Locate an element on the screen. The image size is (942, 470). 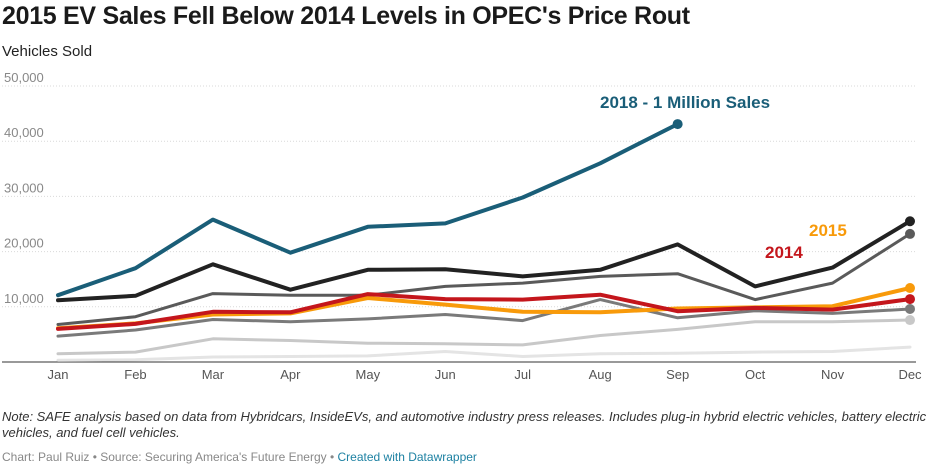
x-tick-label: Sep is located at coordinates (677, 374).